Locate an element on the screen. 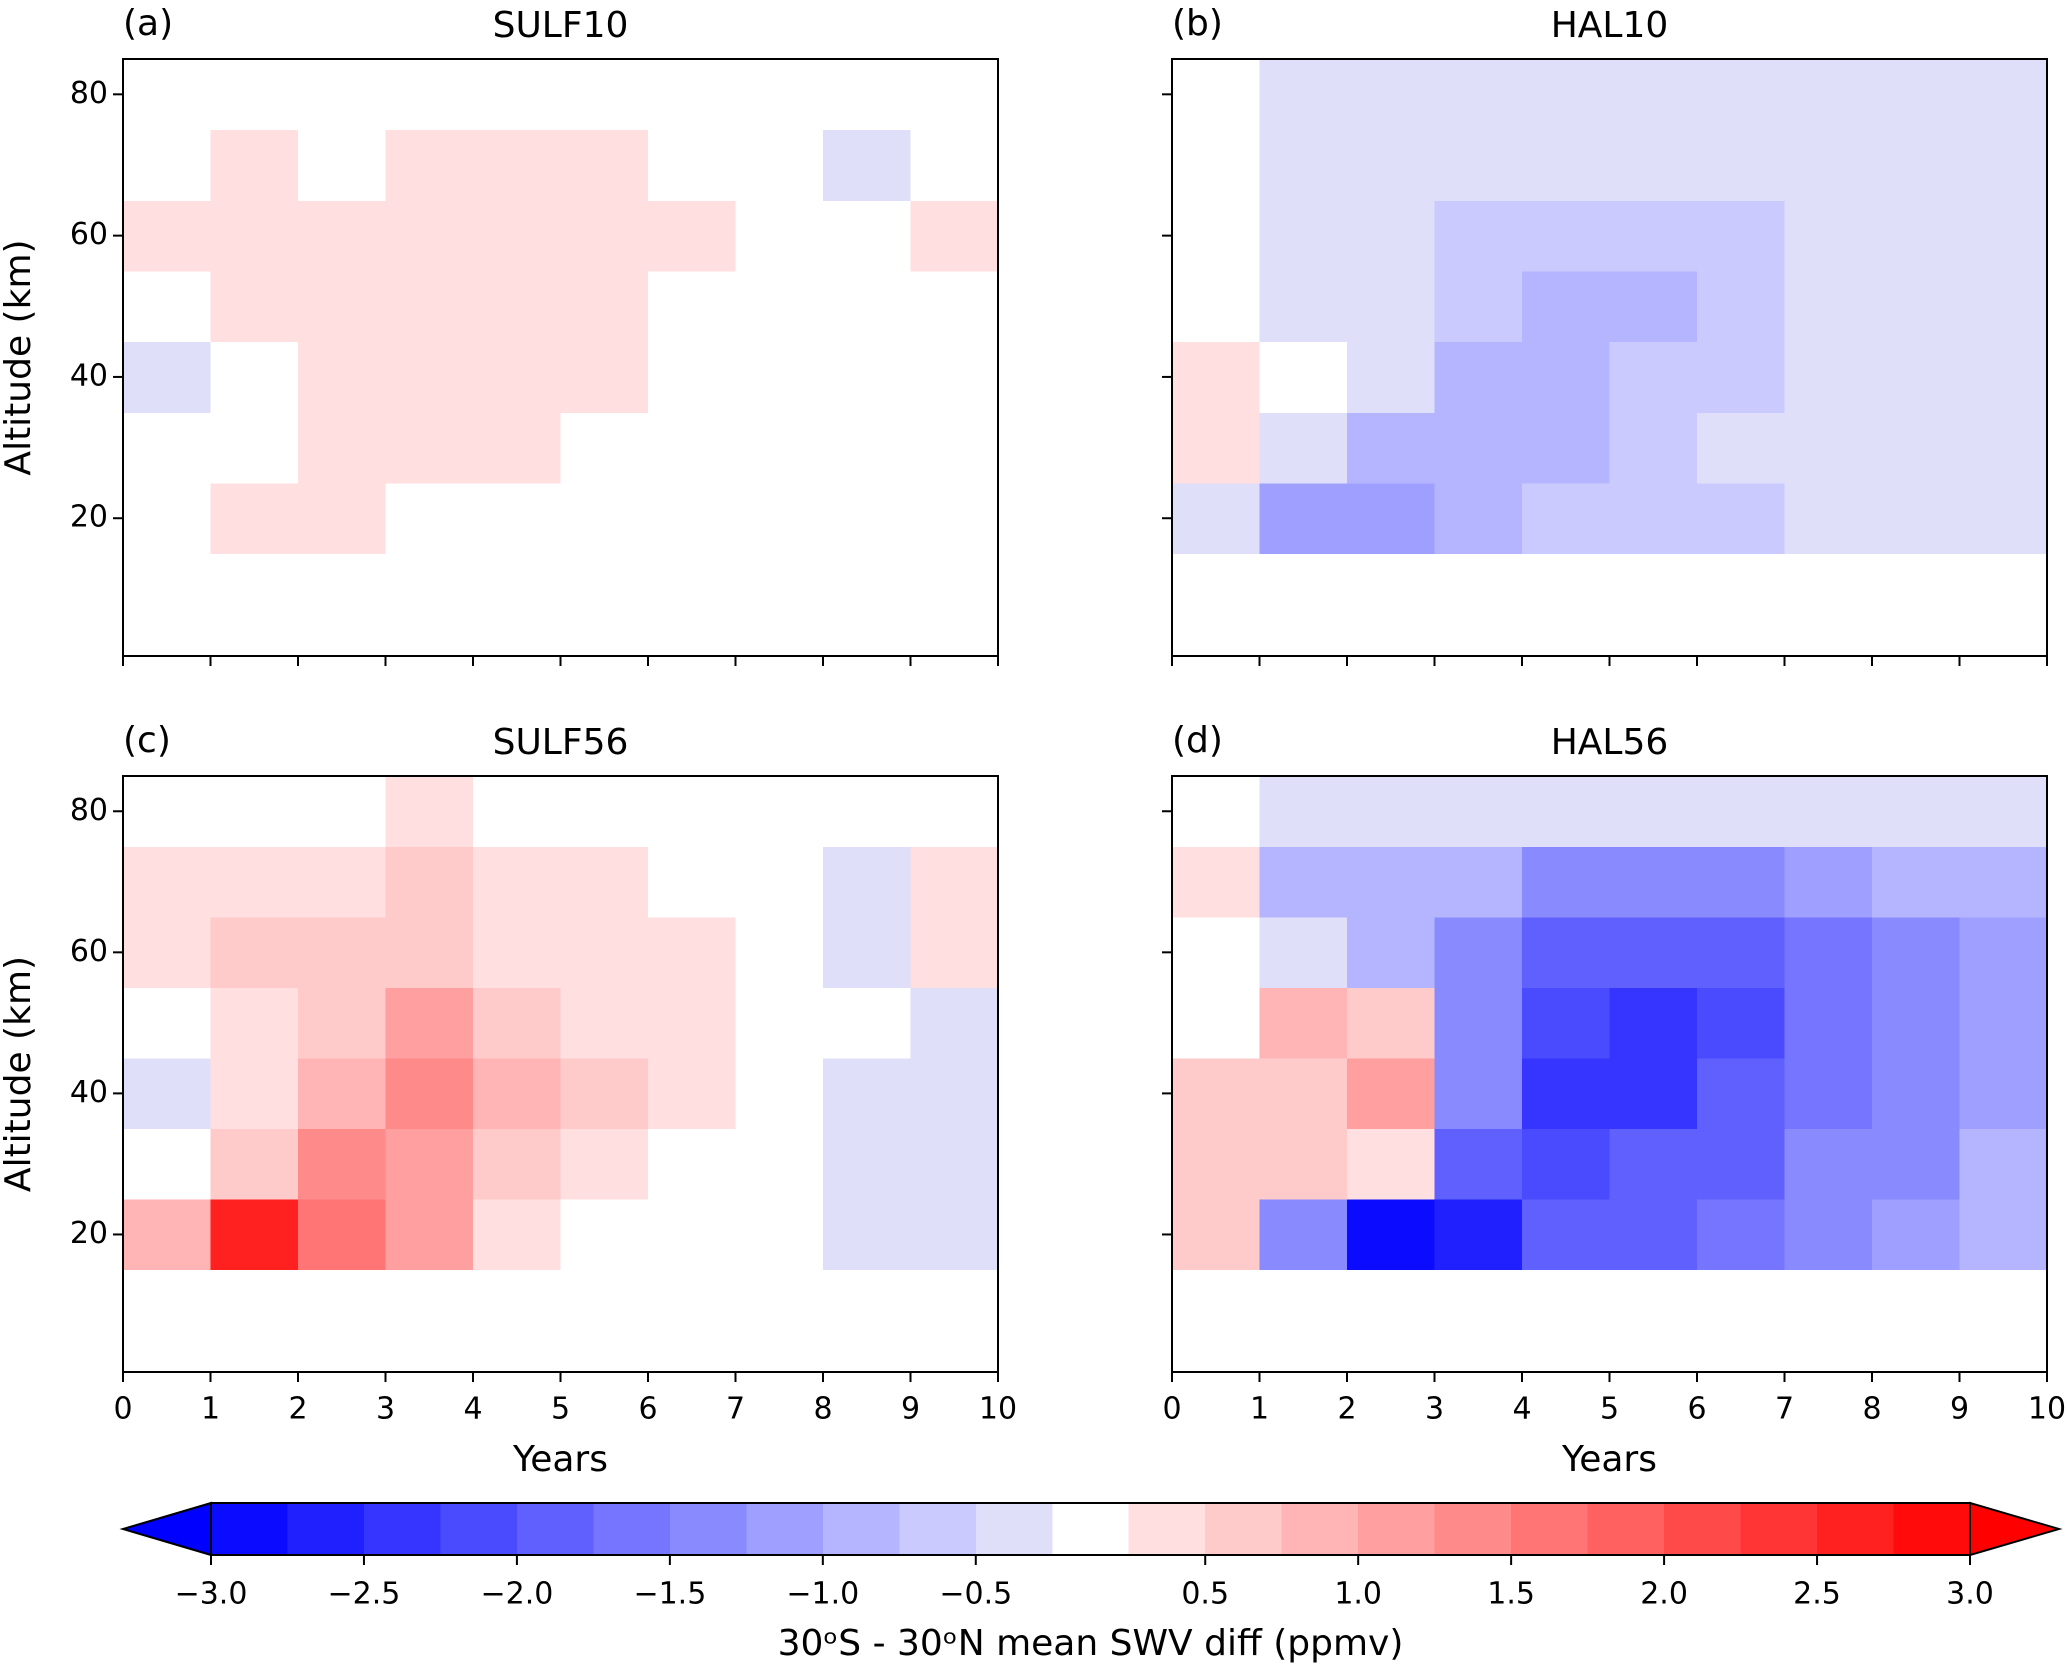 The height and width of the screenshot is (1669, 2067). panel-title: SULF10 is located at coordinates (561, 25).